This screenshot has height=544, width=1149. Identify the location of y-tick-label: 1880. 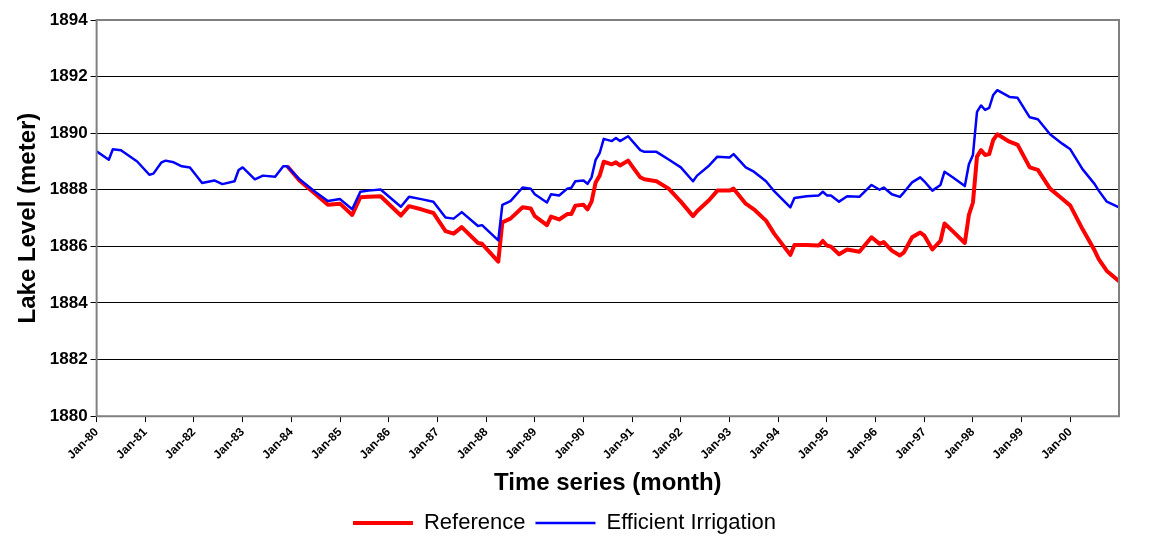
(68, 415).